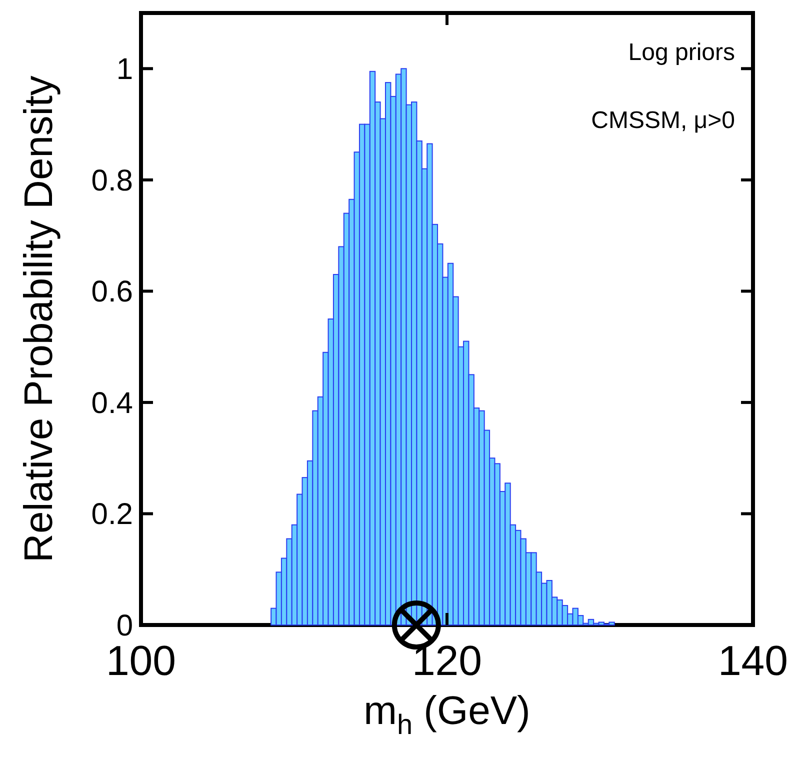 This screenshot has height=759, width=801. What do you see at coordinates (112, 403) in the screenshot?
I see `y-tick-label: 0.4` at bounding box center [112, 403].